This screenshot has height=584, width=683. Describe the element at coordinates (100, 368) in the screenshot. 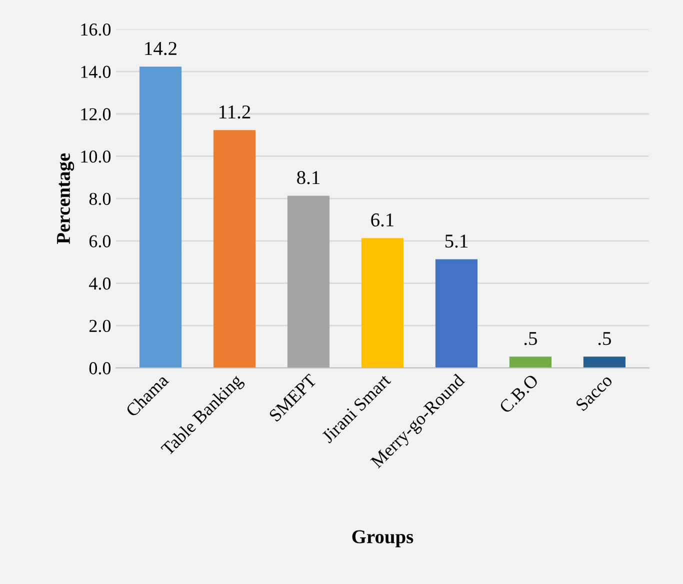

I see `y-tick-label: 0.0` at that location.